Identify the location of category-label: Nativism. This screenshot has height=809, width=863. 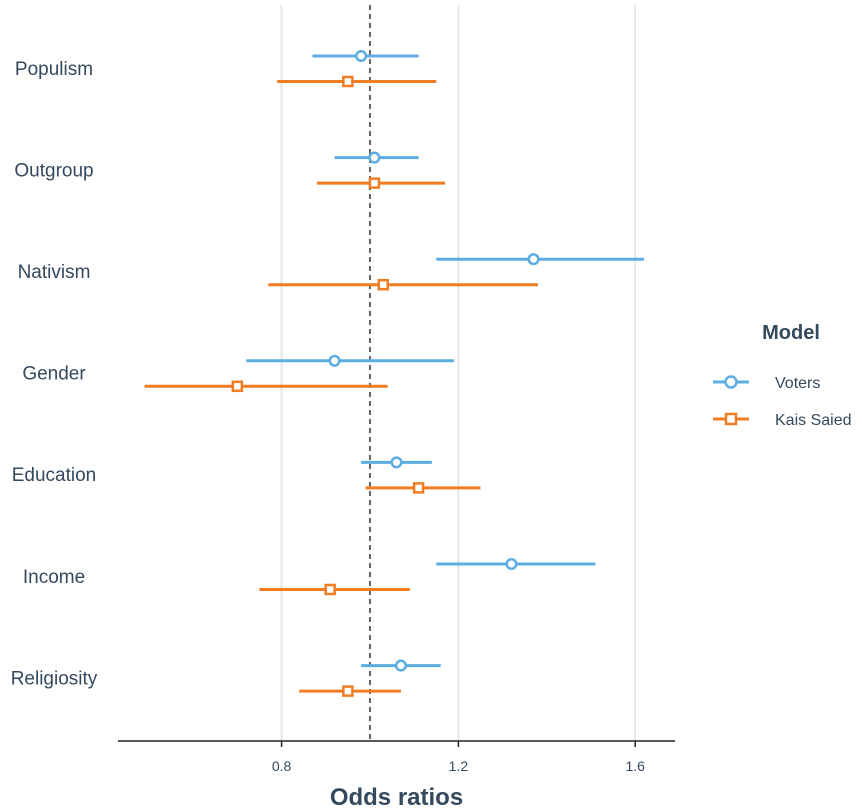
(54, 272).